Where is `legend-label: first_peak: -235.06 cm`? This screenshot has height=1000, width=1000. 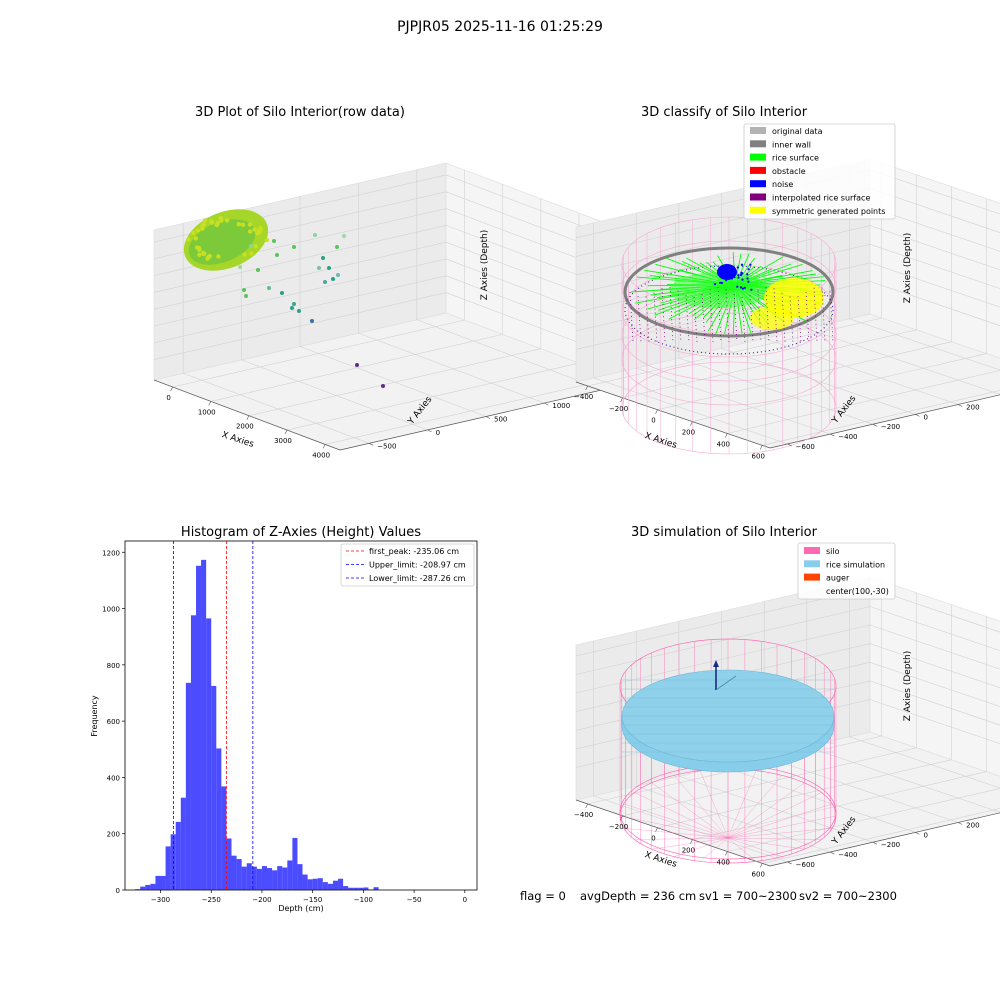
legend-label: first_peak: -235.06 cm is located at coordinates (414, 551).